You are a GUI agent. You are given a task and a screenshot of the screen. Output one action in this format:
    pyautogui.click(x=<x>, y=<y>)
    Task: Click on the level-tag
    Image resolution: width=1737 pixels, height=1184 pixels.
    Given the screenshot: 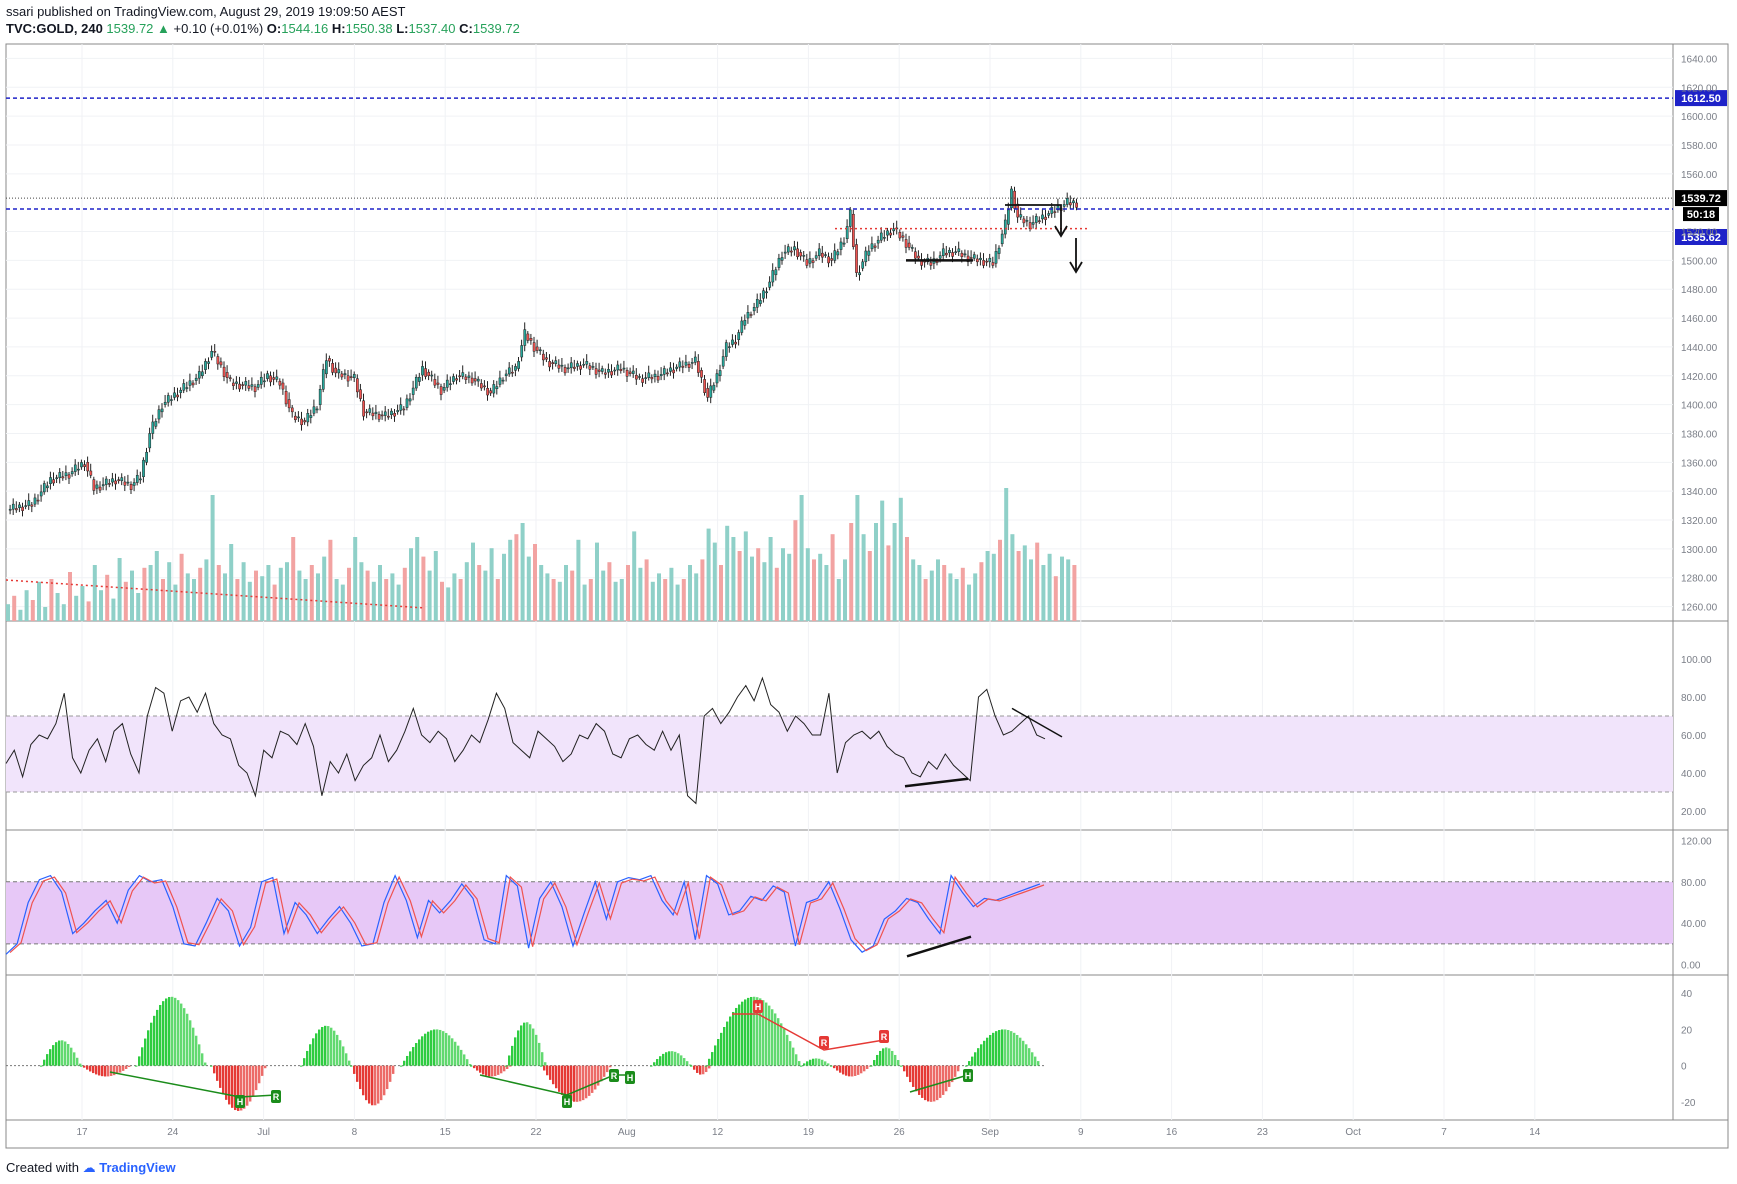 What is the action you would take?
    pyautogui.click(x=1701, y=236)
    